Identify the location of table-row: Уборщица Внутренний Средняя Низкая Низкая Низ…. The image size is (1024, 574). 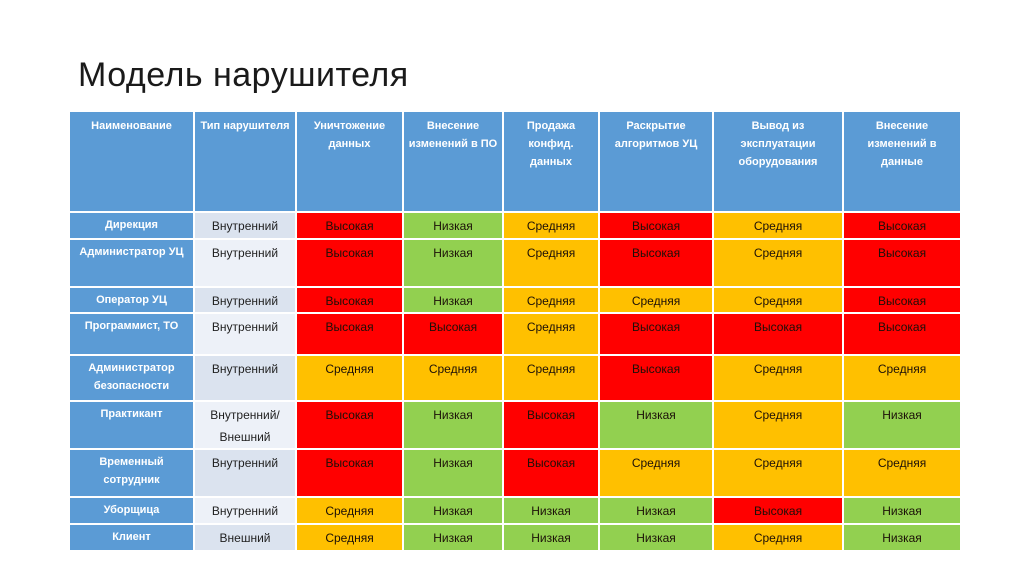
(515, 510).